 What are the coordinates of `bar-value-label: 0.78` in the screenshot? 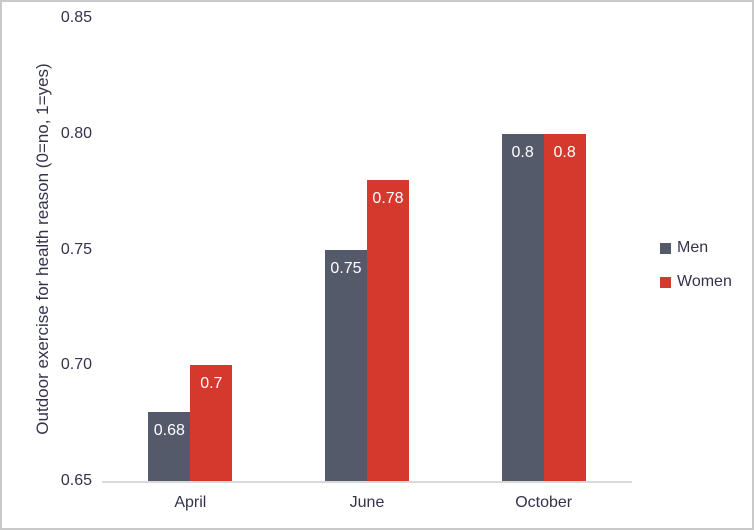 It's located at (388, 199).